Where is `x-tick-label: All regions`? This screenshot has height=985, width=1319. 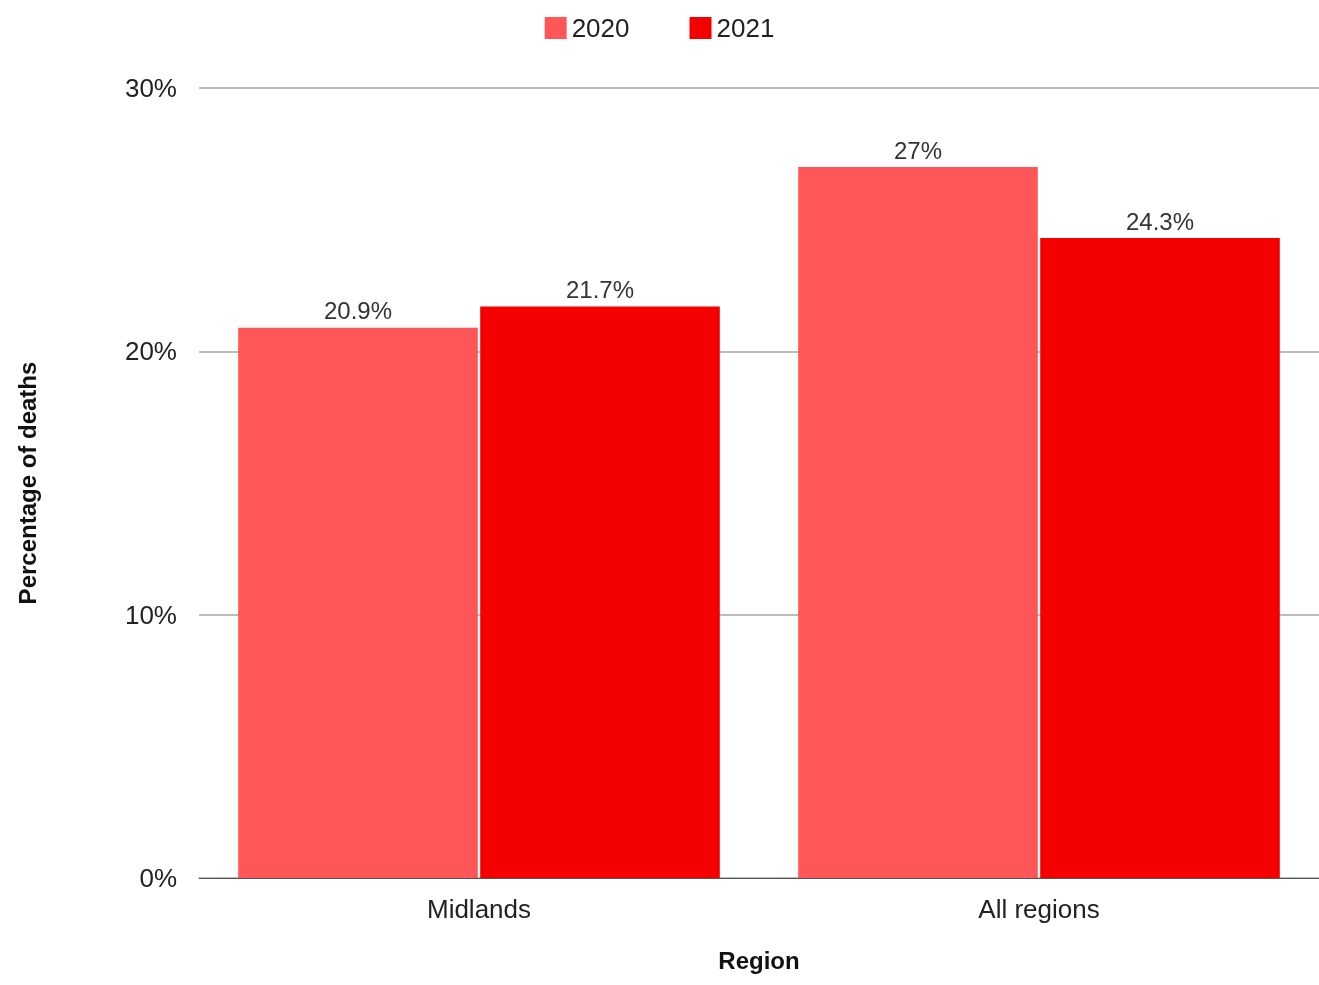 x-tick-label: All regions is located at coordinates (1039, 909).